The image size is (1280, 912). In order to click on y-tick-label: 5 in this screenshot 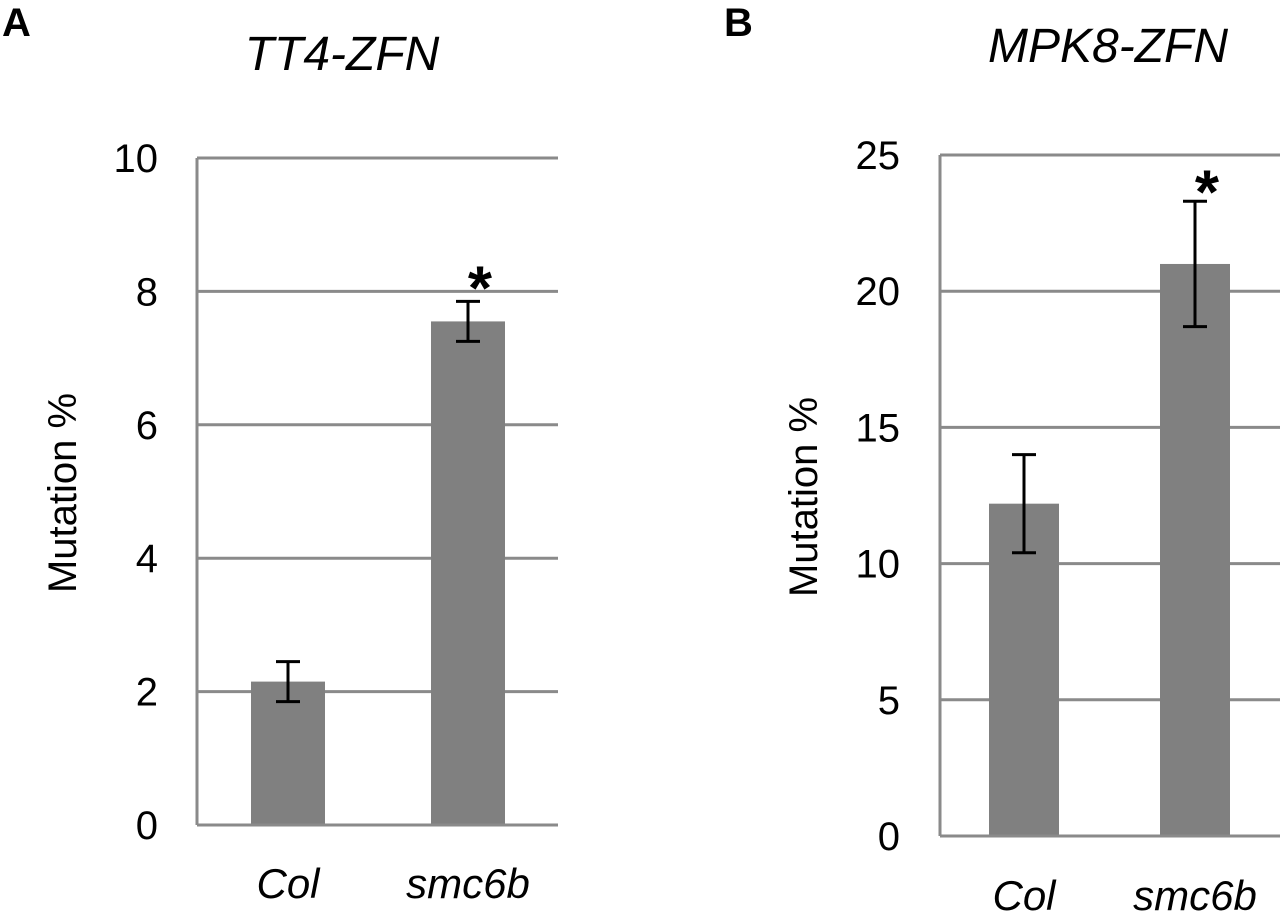, I will do `click(889, 701)`.